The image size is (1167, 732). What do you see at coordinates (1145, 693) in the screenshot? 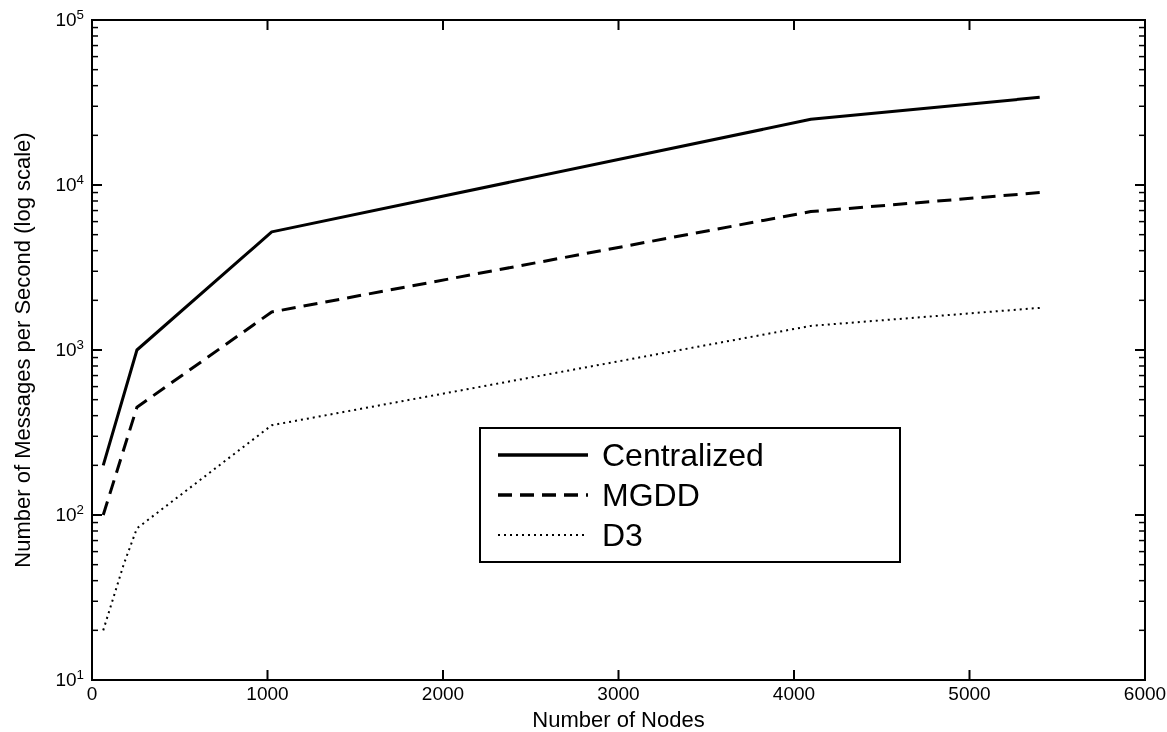
I see `x-tick-label: 6000` at bounding box center [1145, 693].